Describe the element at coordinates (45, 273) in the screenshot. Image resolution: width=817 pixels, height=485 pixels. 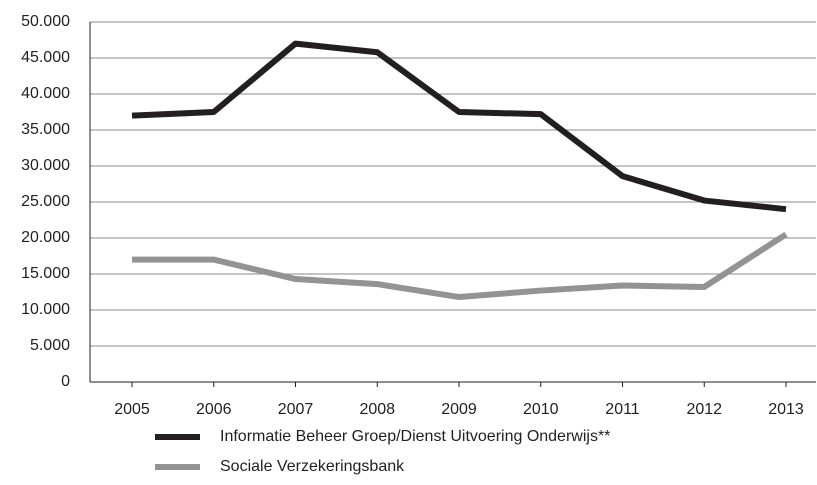
I see `y-tick-label: 15.000` at that location.